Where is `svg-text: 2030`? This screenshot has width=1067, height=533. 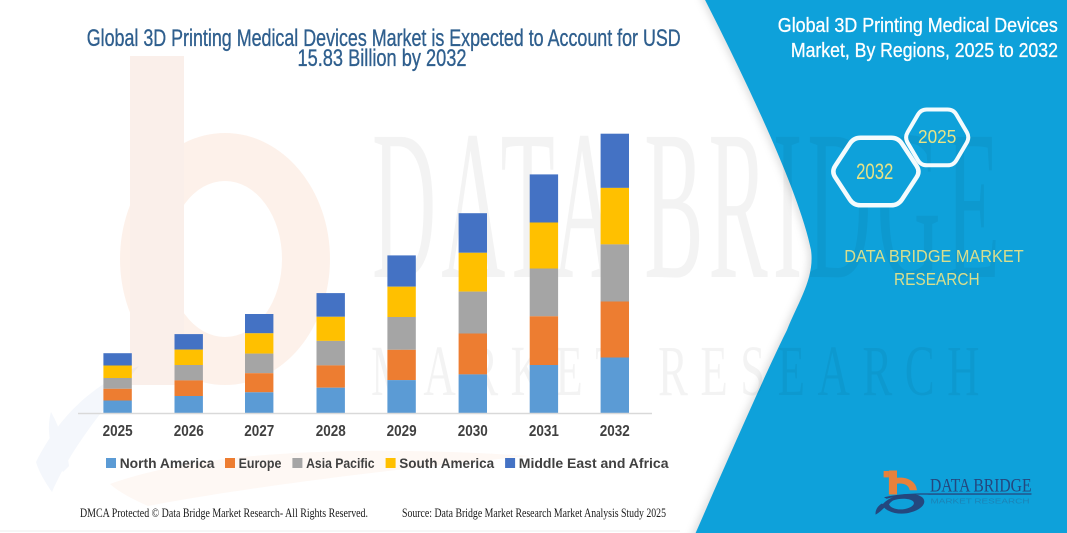 svg-text: 2030 is located at coordinates (473, 431).